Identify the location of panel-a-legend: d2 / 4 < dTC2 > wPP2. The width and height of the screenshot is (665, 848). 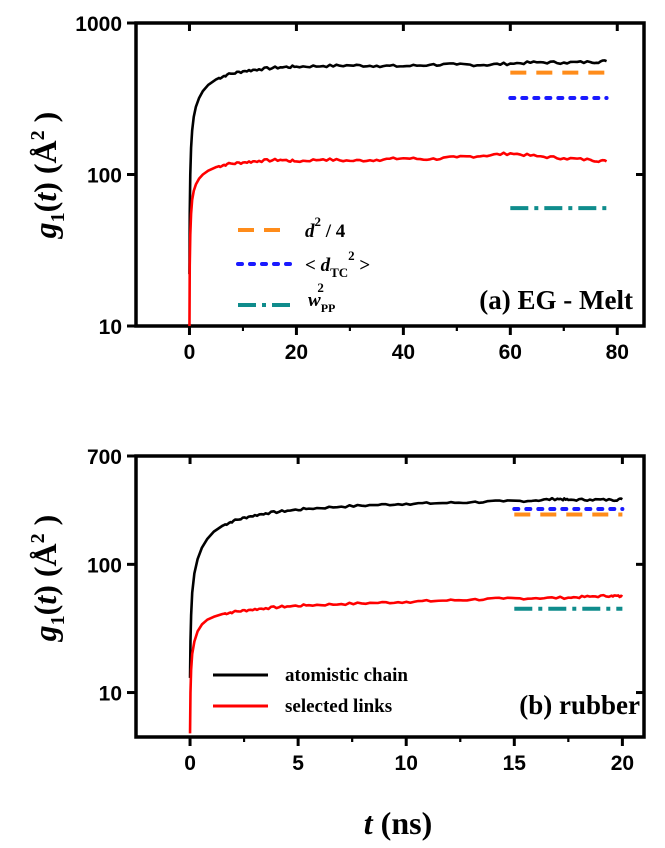
(303, 264).